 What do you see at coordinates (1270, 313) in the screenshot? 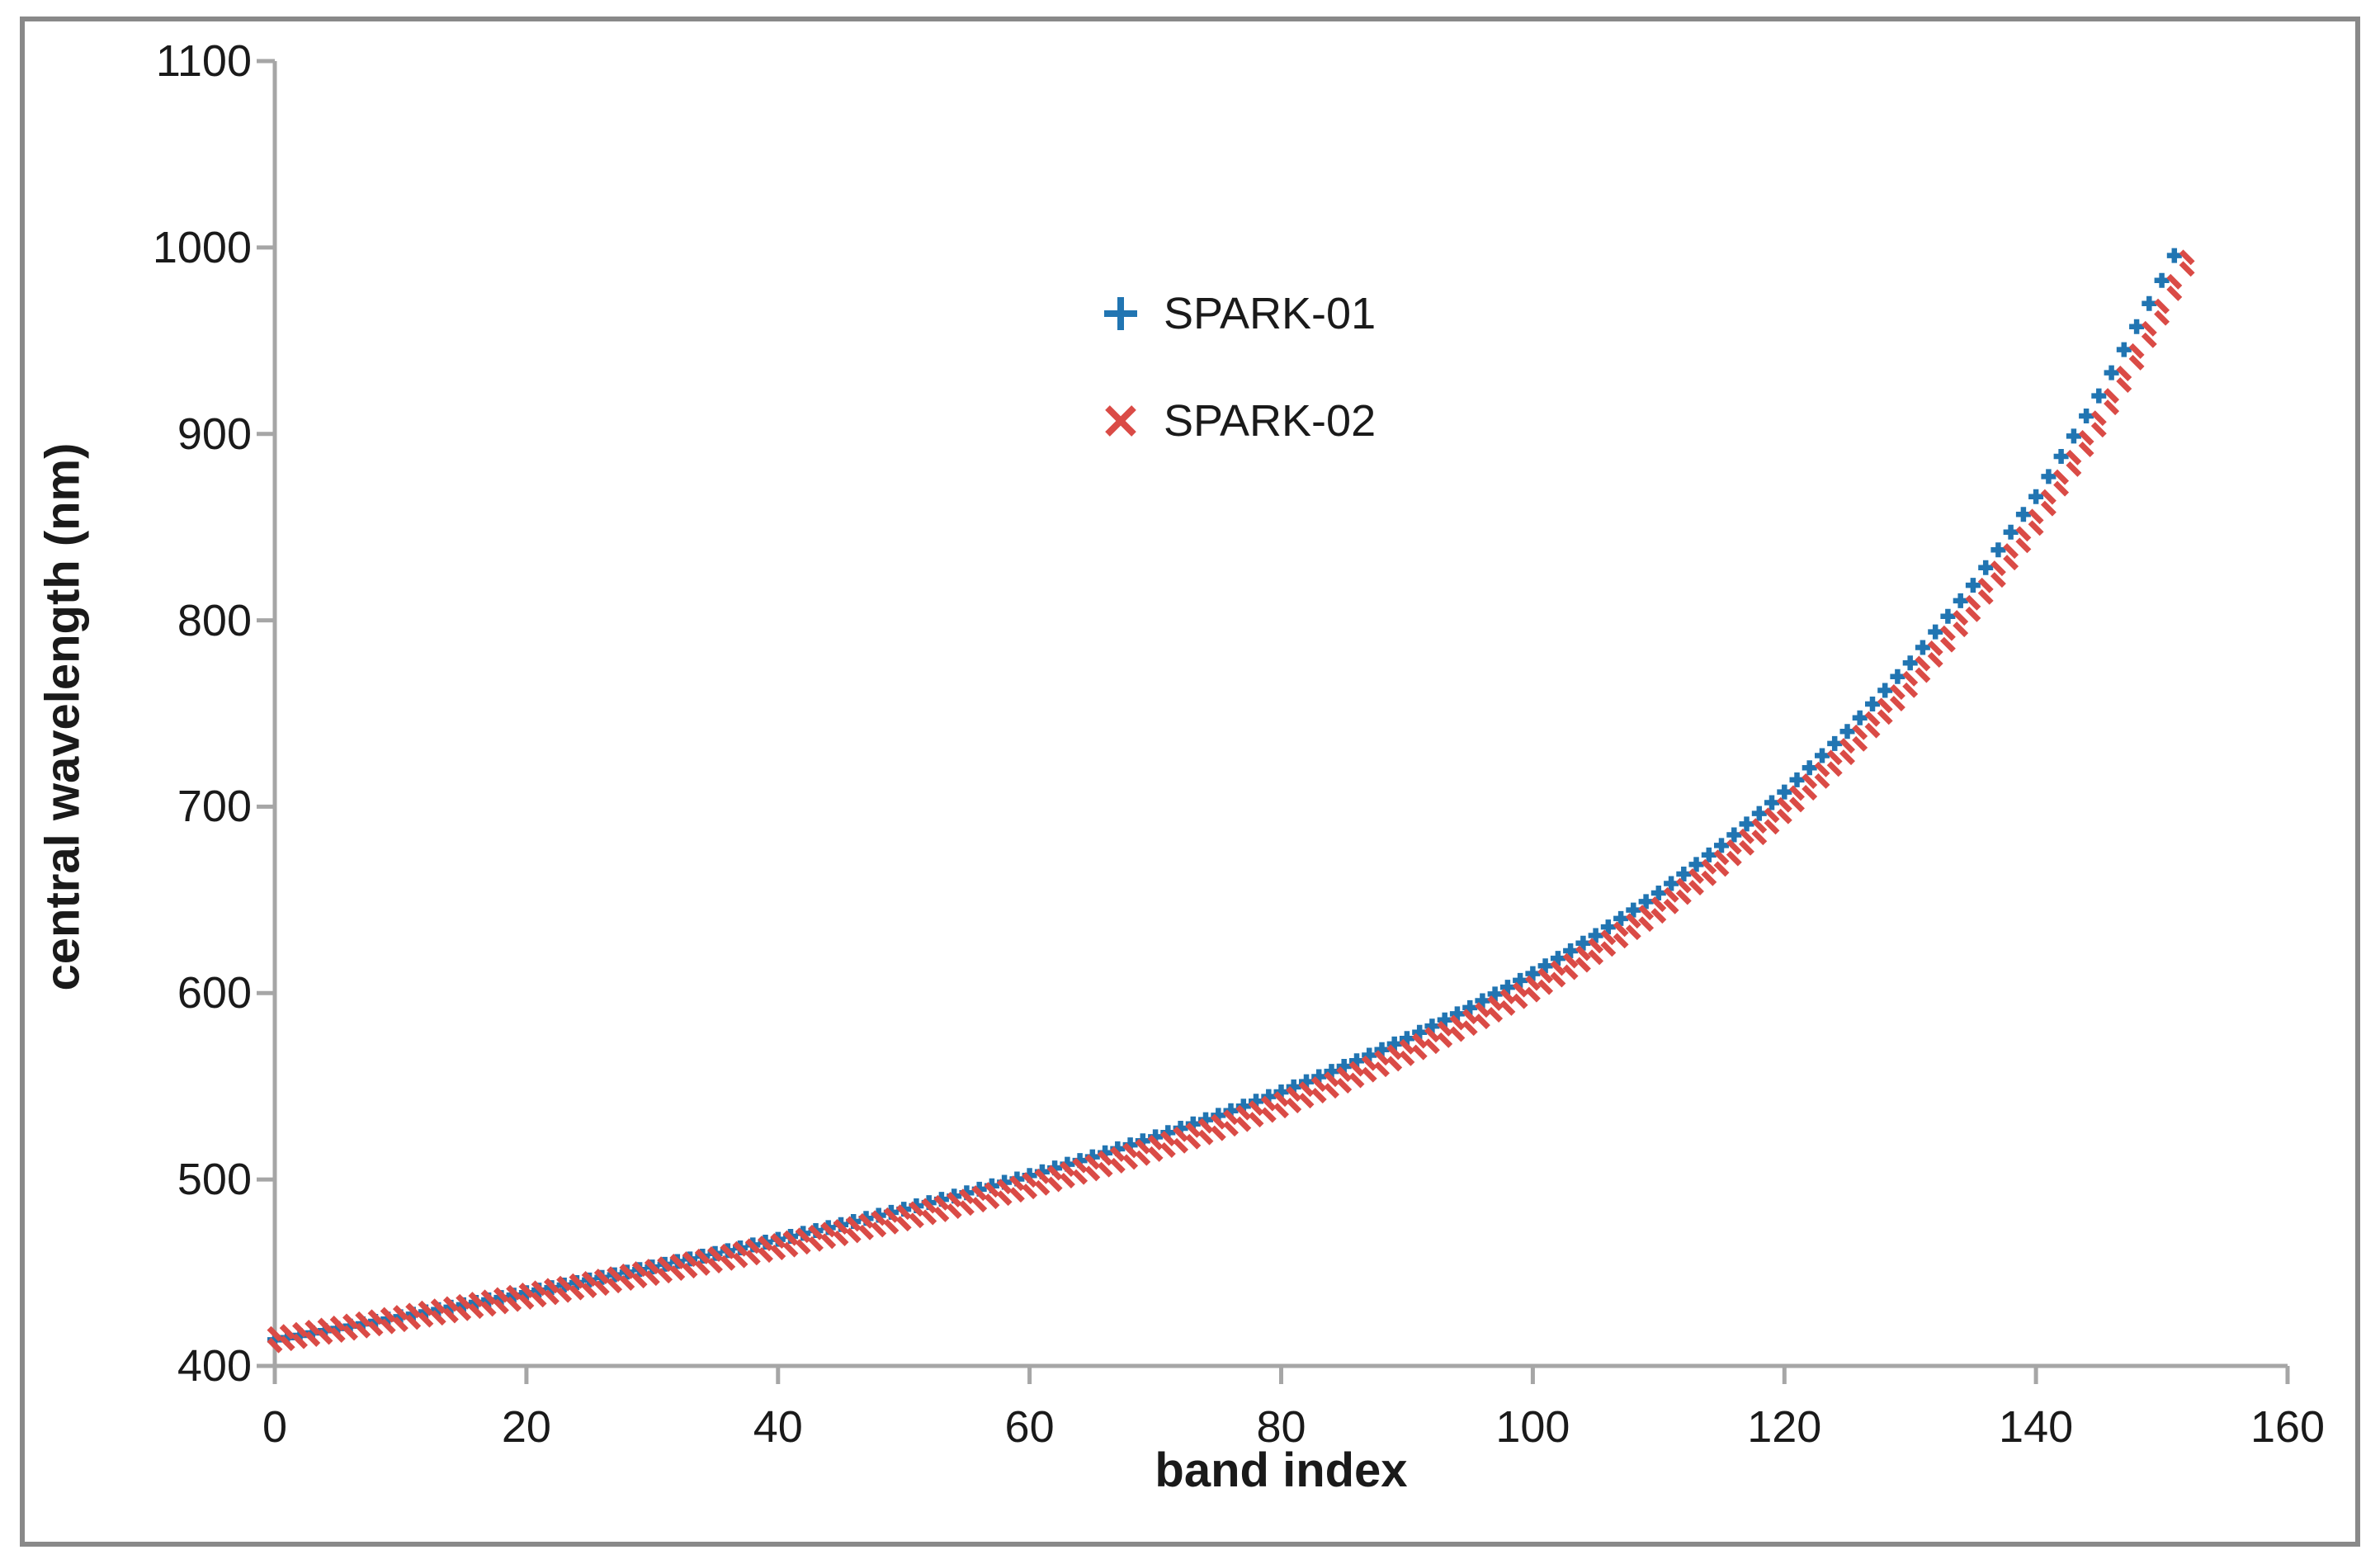
I see `legend-label: SPARK-01` at bounding box center [1270, 313].